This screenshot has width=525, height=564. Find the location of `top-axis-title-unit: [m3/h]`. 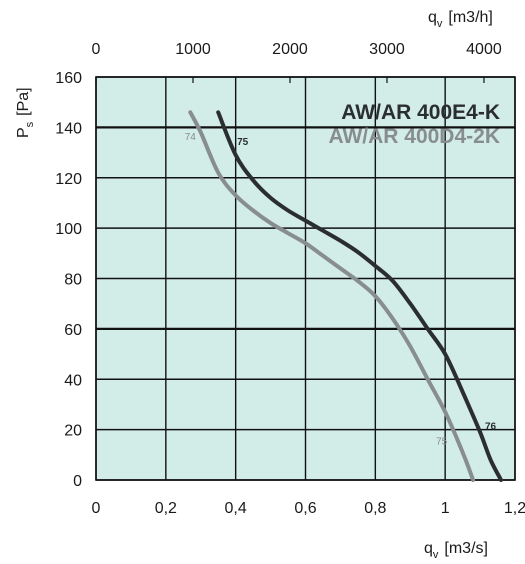

top-axis-title-unit: [m3/h] is located at coordinates (470, 17).